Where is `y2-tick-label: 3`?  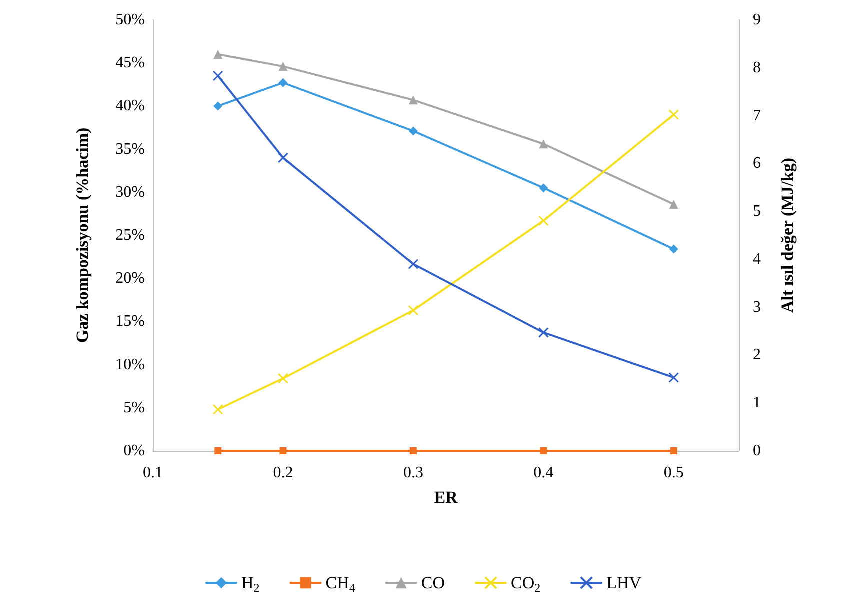 y2-tick-label: 3 is located at coordinates (757, 307).